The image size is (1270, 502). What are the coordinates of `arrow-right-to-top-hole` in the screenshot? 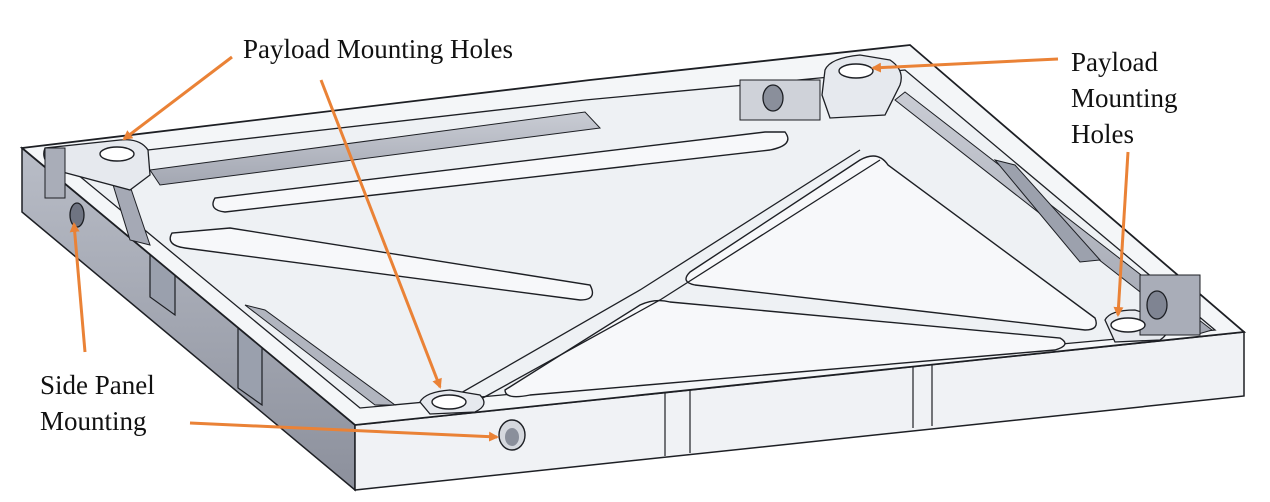 It's located at (965, 65).